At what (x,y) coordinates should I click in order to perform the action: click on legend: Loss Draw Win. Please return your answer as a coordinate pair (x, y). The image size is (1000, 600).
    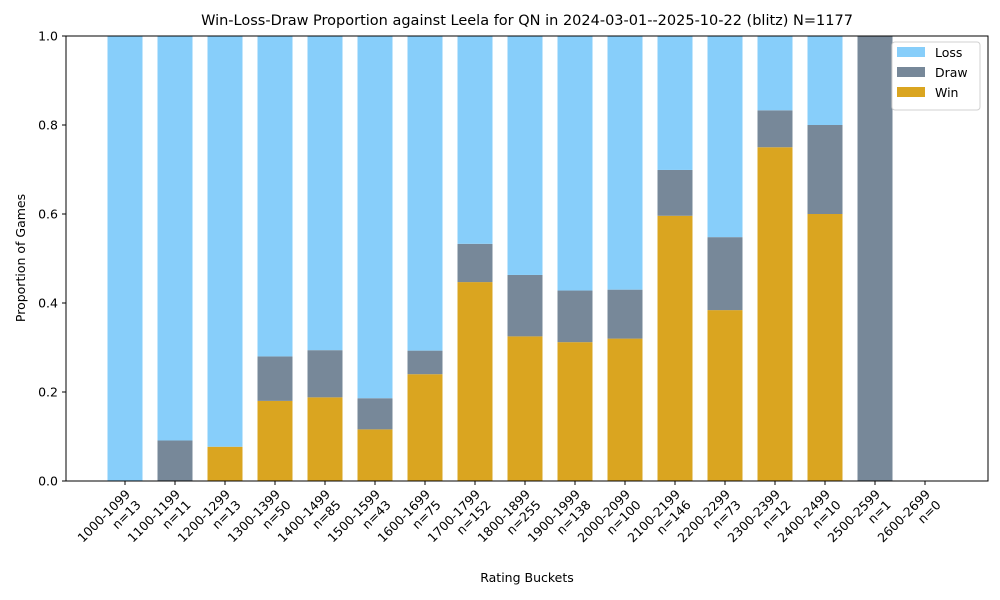
    Looking at the image, I should click on (936, 76).